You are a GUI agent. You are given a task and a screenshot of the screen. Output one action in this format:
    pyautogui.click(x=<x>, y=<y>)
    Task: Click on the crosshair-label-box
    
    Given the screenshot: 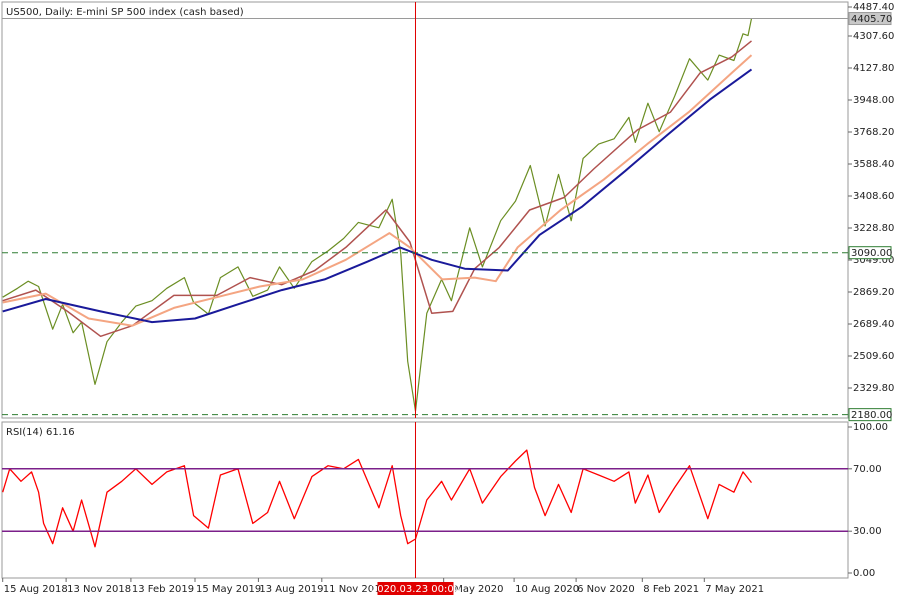 What is the action you would take?
    pyautogui.click(x=415, y=588)
    